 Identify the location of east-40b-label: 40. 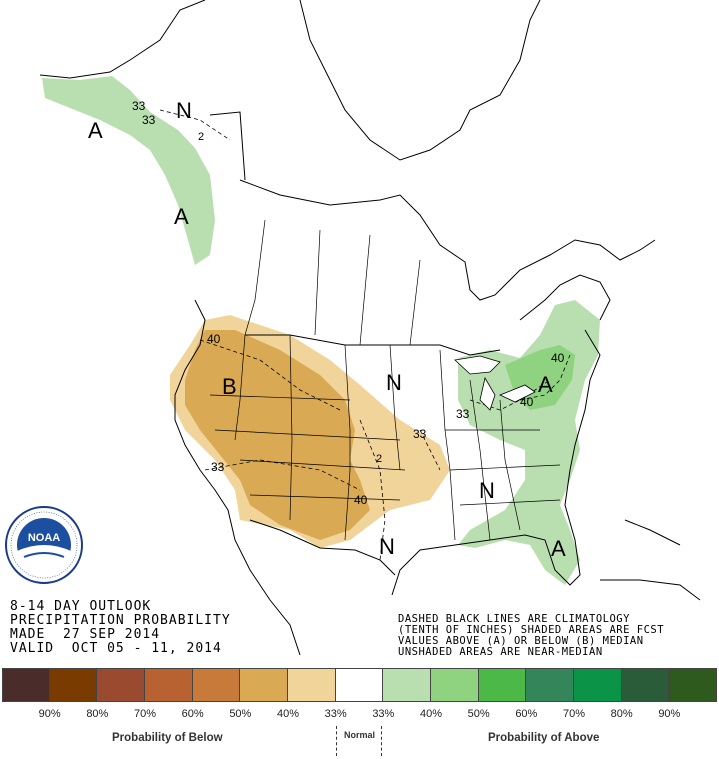
(527, 402).